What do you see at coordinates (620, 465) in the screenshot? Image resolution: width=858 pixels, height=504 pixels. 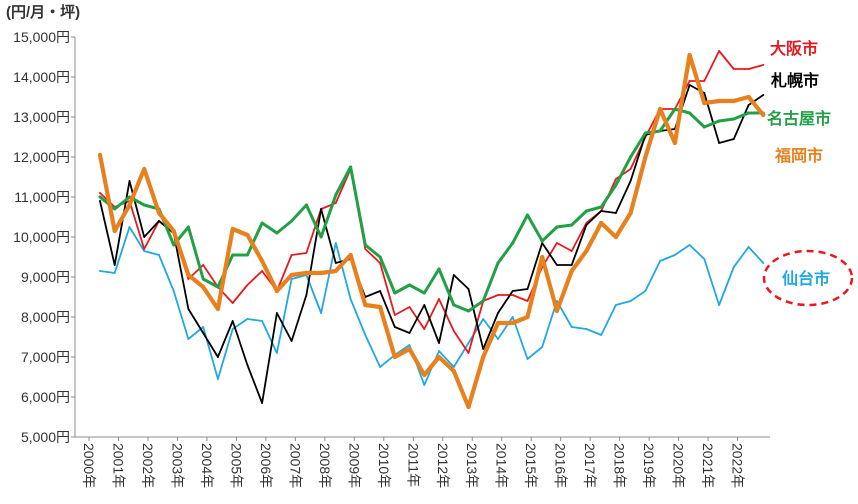 I see `x-tick-label: 2018年` at bounding box center [620, 465].